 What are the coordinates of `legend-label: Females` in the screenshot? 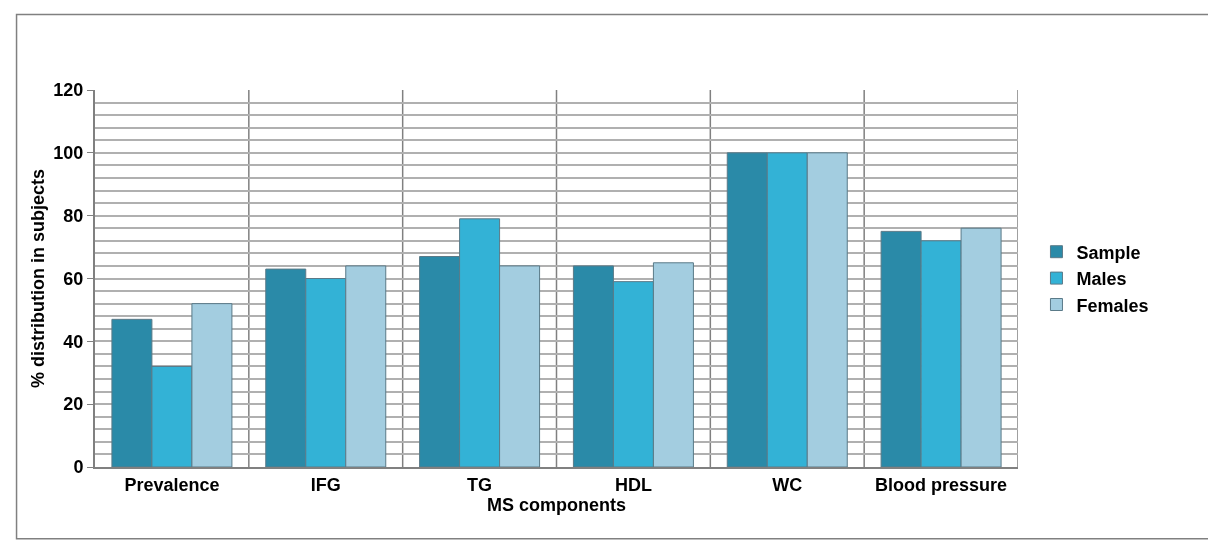 It's located at (1112, 305).